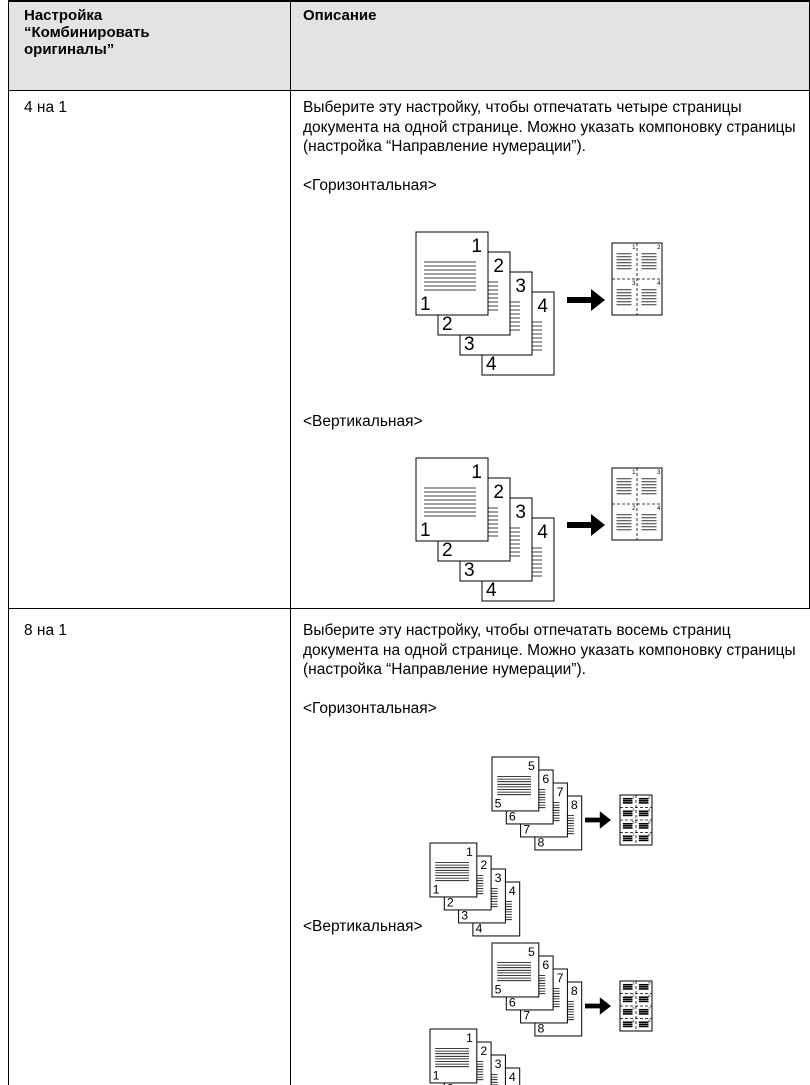 This screenshot has width=810, height=1085. Describe the element at coordinates (46, 107) in the screenshot. I see `setting-name: 4 на 1` at that location.